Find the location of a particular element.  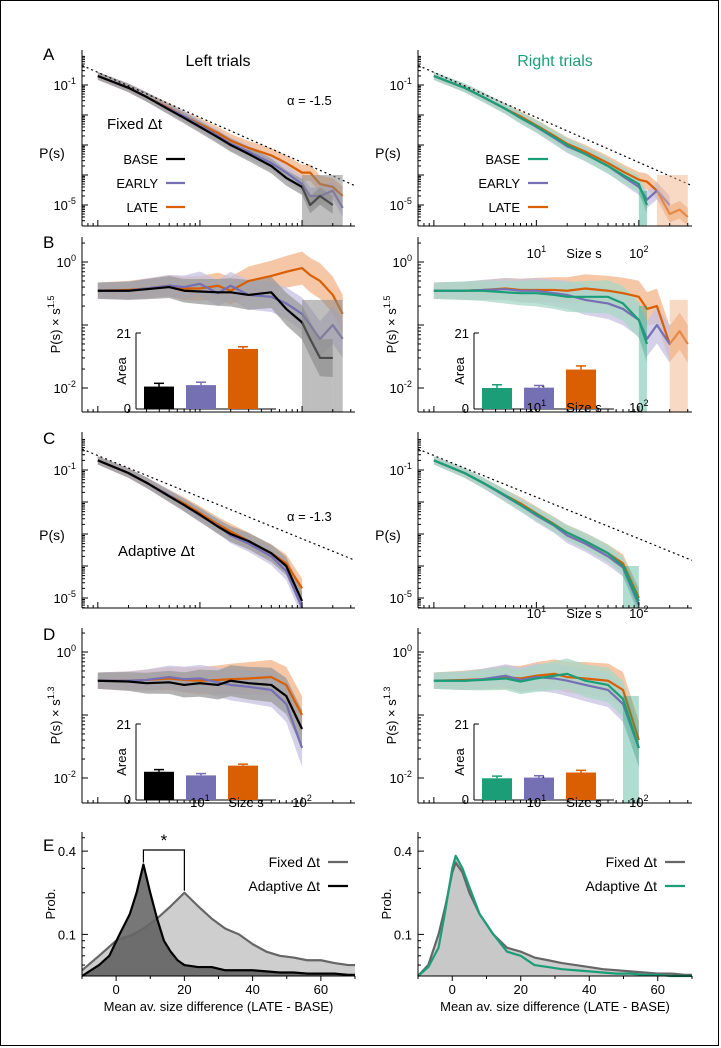

header-left-trials: Left trials is located at coordinates (218, 61).